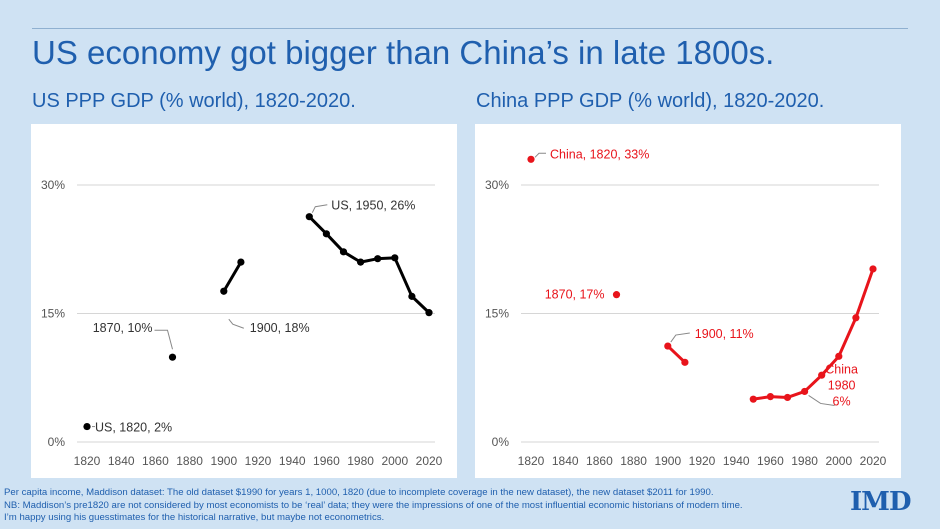 The width and height of the screenshot is (940, 529). I want to click on china-xtick-label: 1840, so click(565, 461).